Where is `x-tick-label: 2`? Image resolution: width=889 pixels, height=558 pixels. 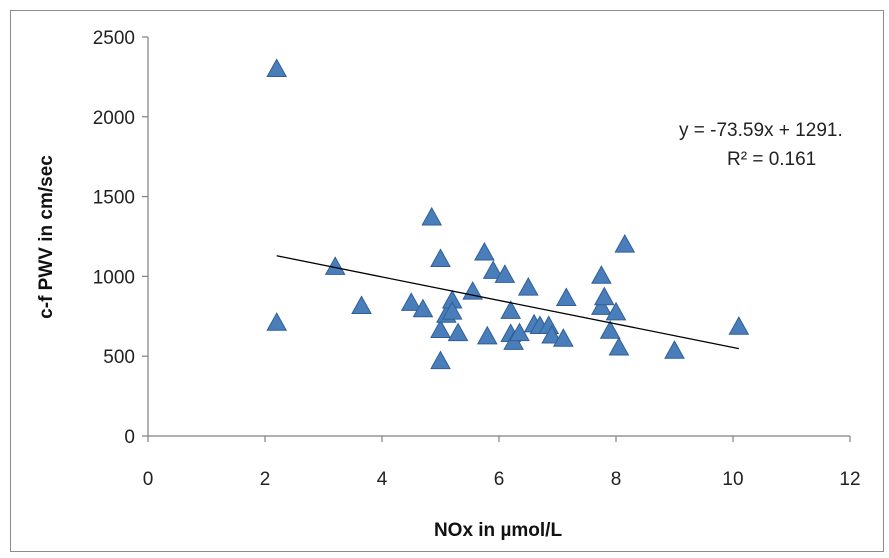 x-tick-label: 2 is located at coordinates (265, 479).